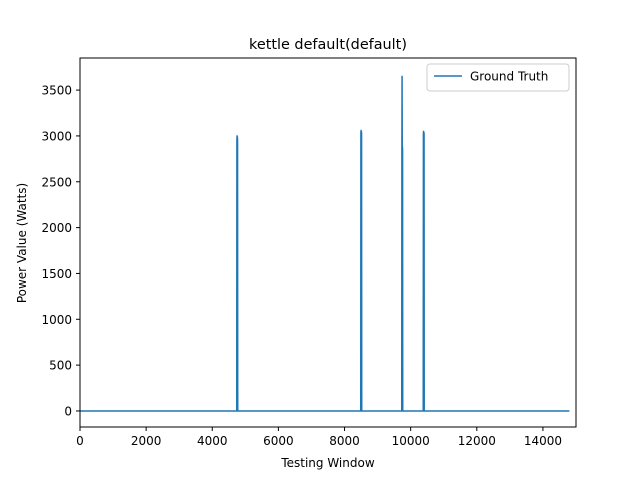  I want to click on legend-box, so click(498, 77).